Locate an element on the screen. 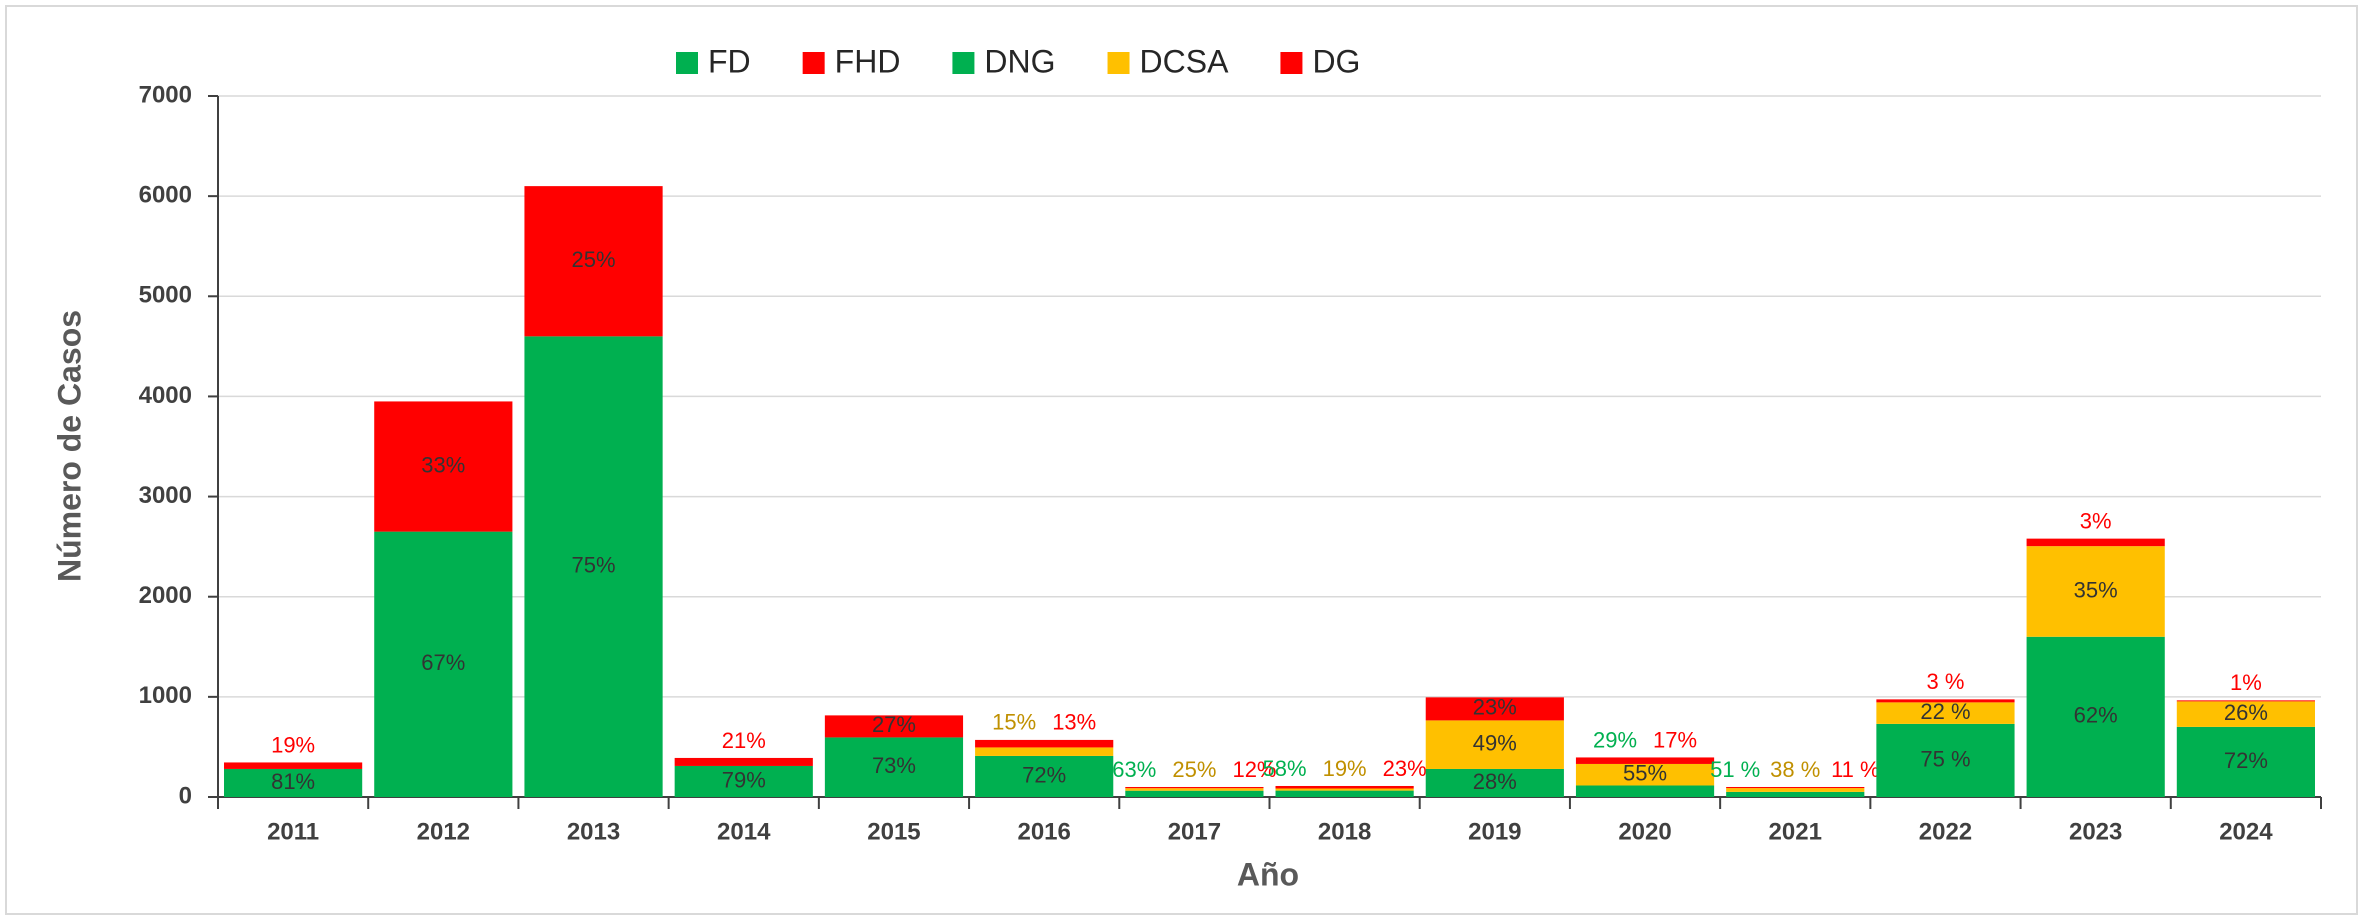 This screenshot has height=920, width=2363. share-label: 73% is located at coordinates (894, 765).